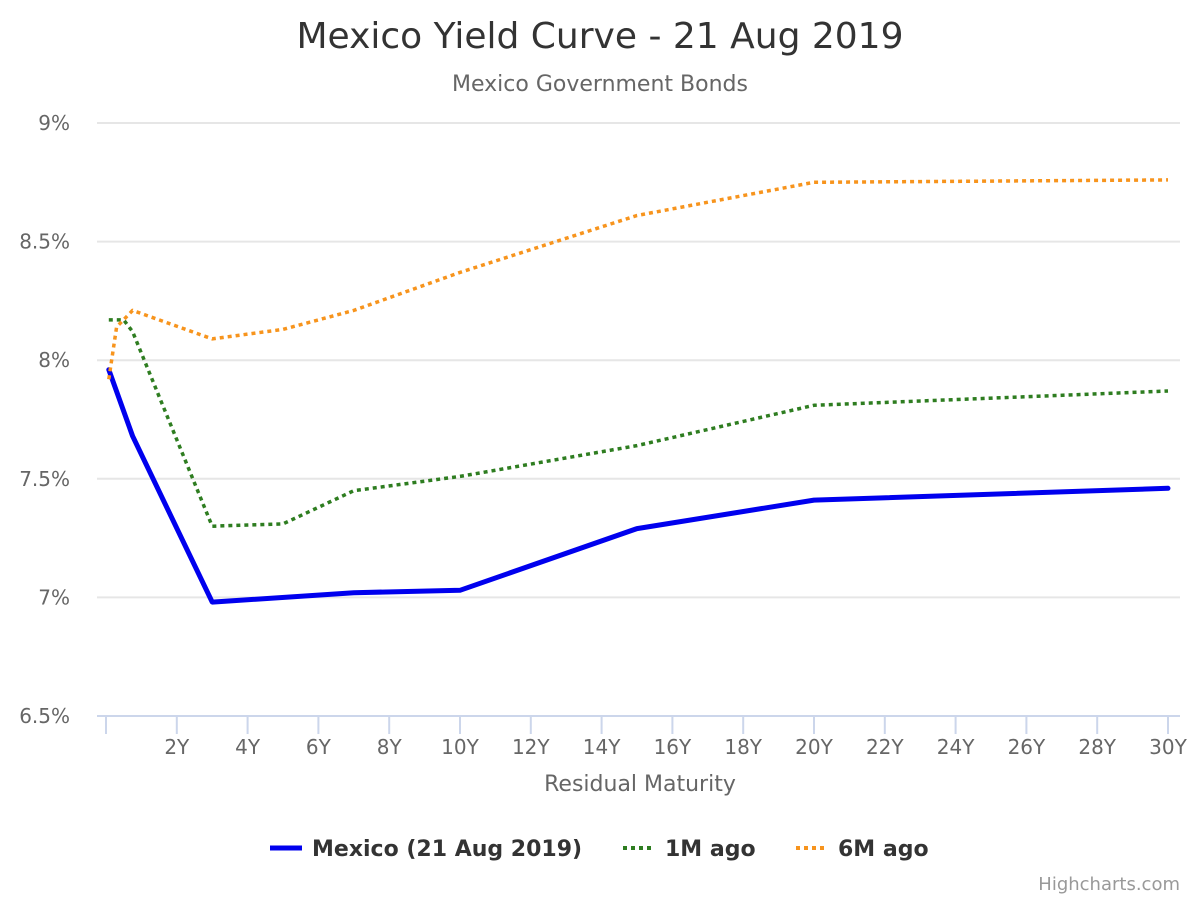 The width and height of the screenshot is (1200, 900). I want to click on x-tick-label: 14Y, so click(602, 747).